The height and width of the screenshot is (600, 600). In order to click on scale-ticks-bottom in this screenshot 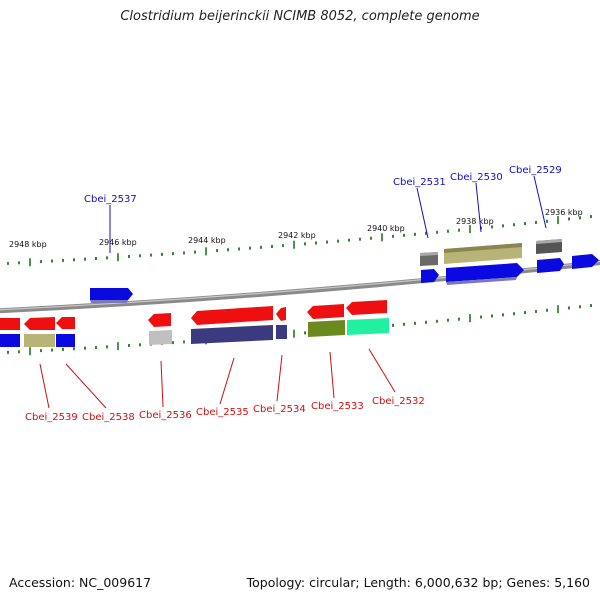, I will do `click(299, 330)`.